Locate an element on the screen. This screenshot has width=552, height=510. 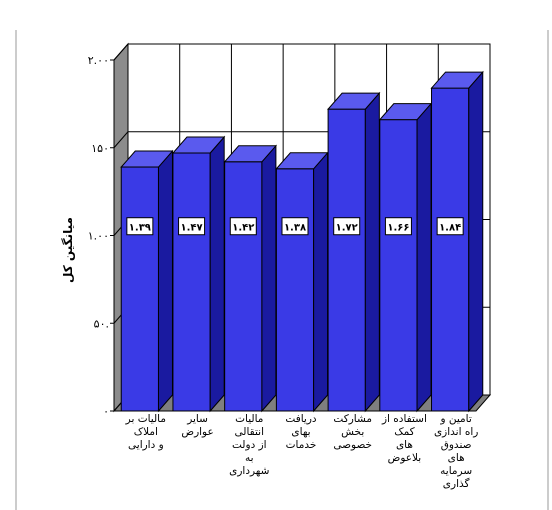
bar: ۱.۴۲ is located at coordinates (250, 278).